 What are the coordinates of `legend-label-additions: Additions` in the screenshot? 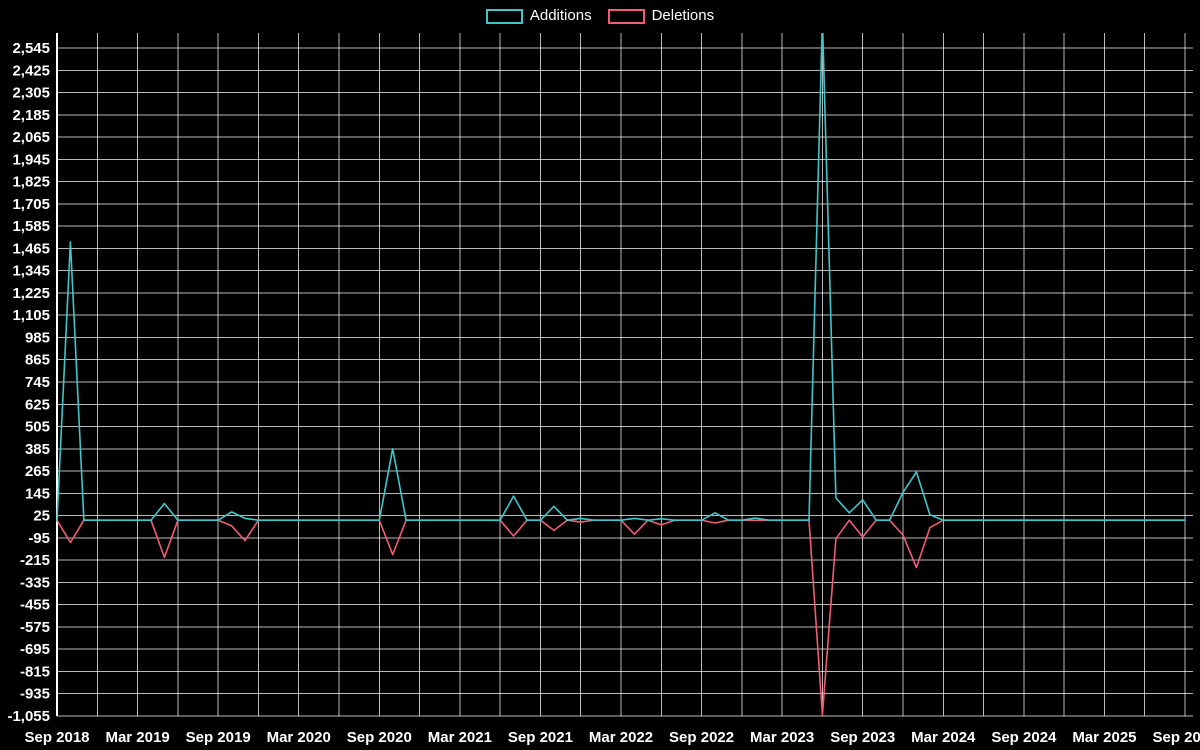 It's located at (560, 15).